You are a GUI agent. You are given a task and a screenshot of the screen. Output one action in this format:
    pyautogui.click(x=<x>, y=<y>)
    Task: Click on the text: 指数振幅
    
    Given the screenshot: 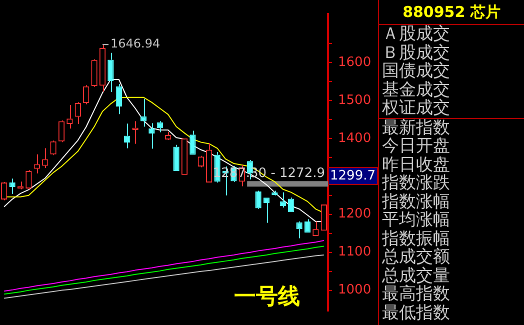 What is the action you would take?
    pyautogui.click(x=416, y=238)
    